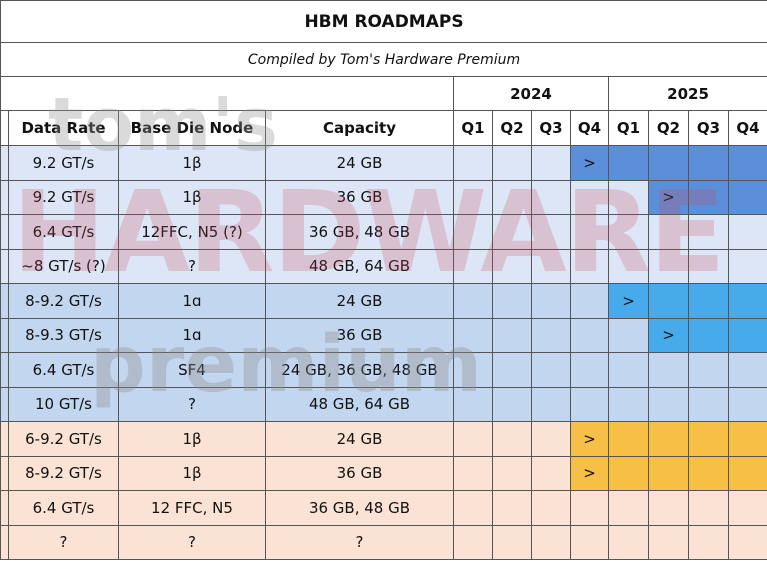  What do you see at coordinates (192, 301) in the screenshot?
I see `base-die-node: 1ɑ` at bounding box center [192, 301].